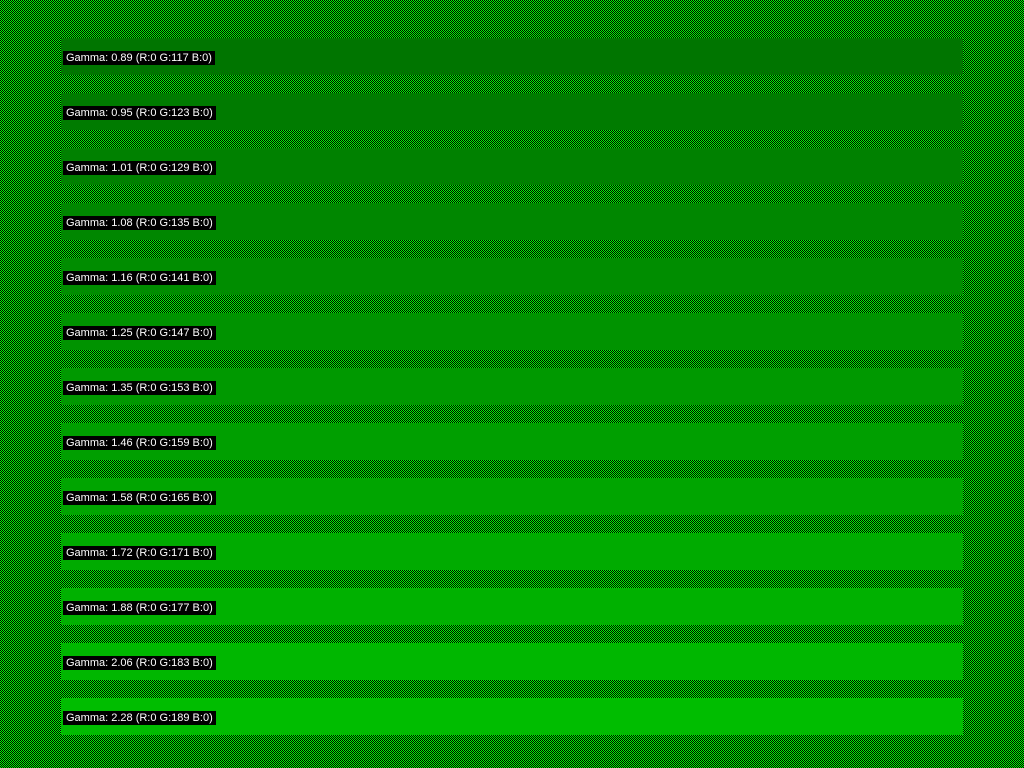  I want to click on gamma-bar: Gamma: 1.16 (R:0 G:141 B:0), so click(512, 276).